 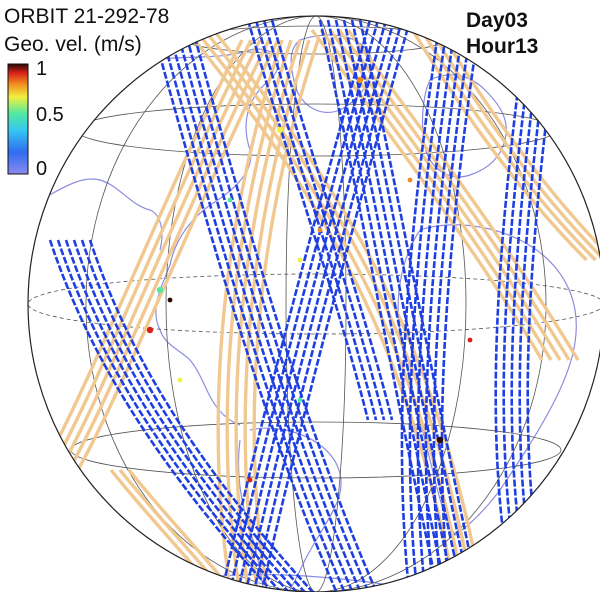 I want to click on colorbar-tick-mid: 0.5, so click(x=50, y=115).